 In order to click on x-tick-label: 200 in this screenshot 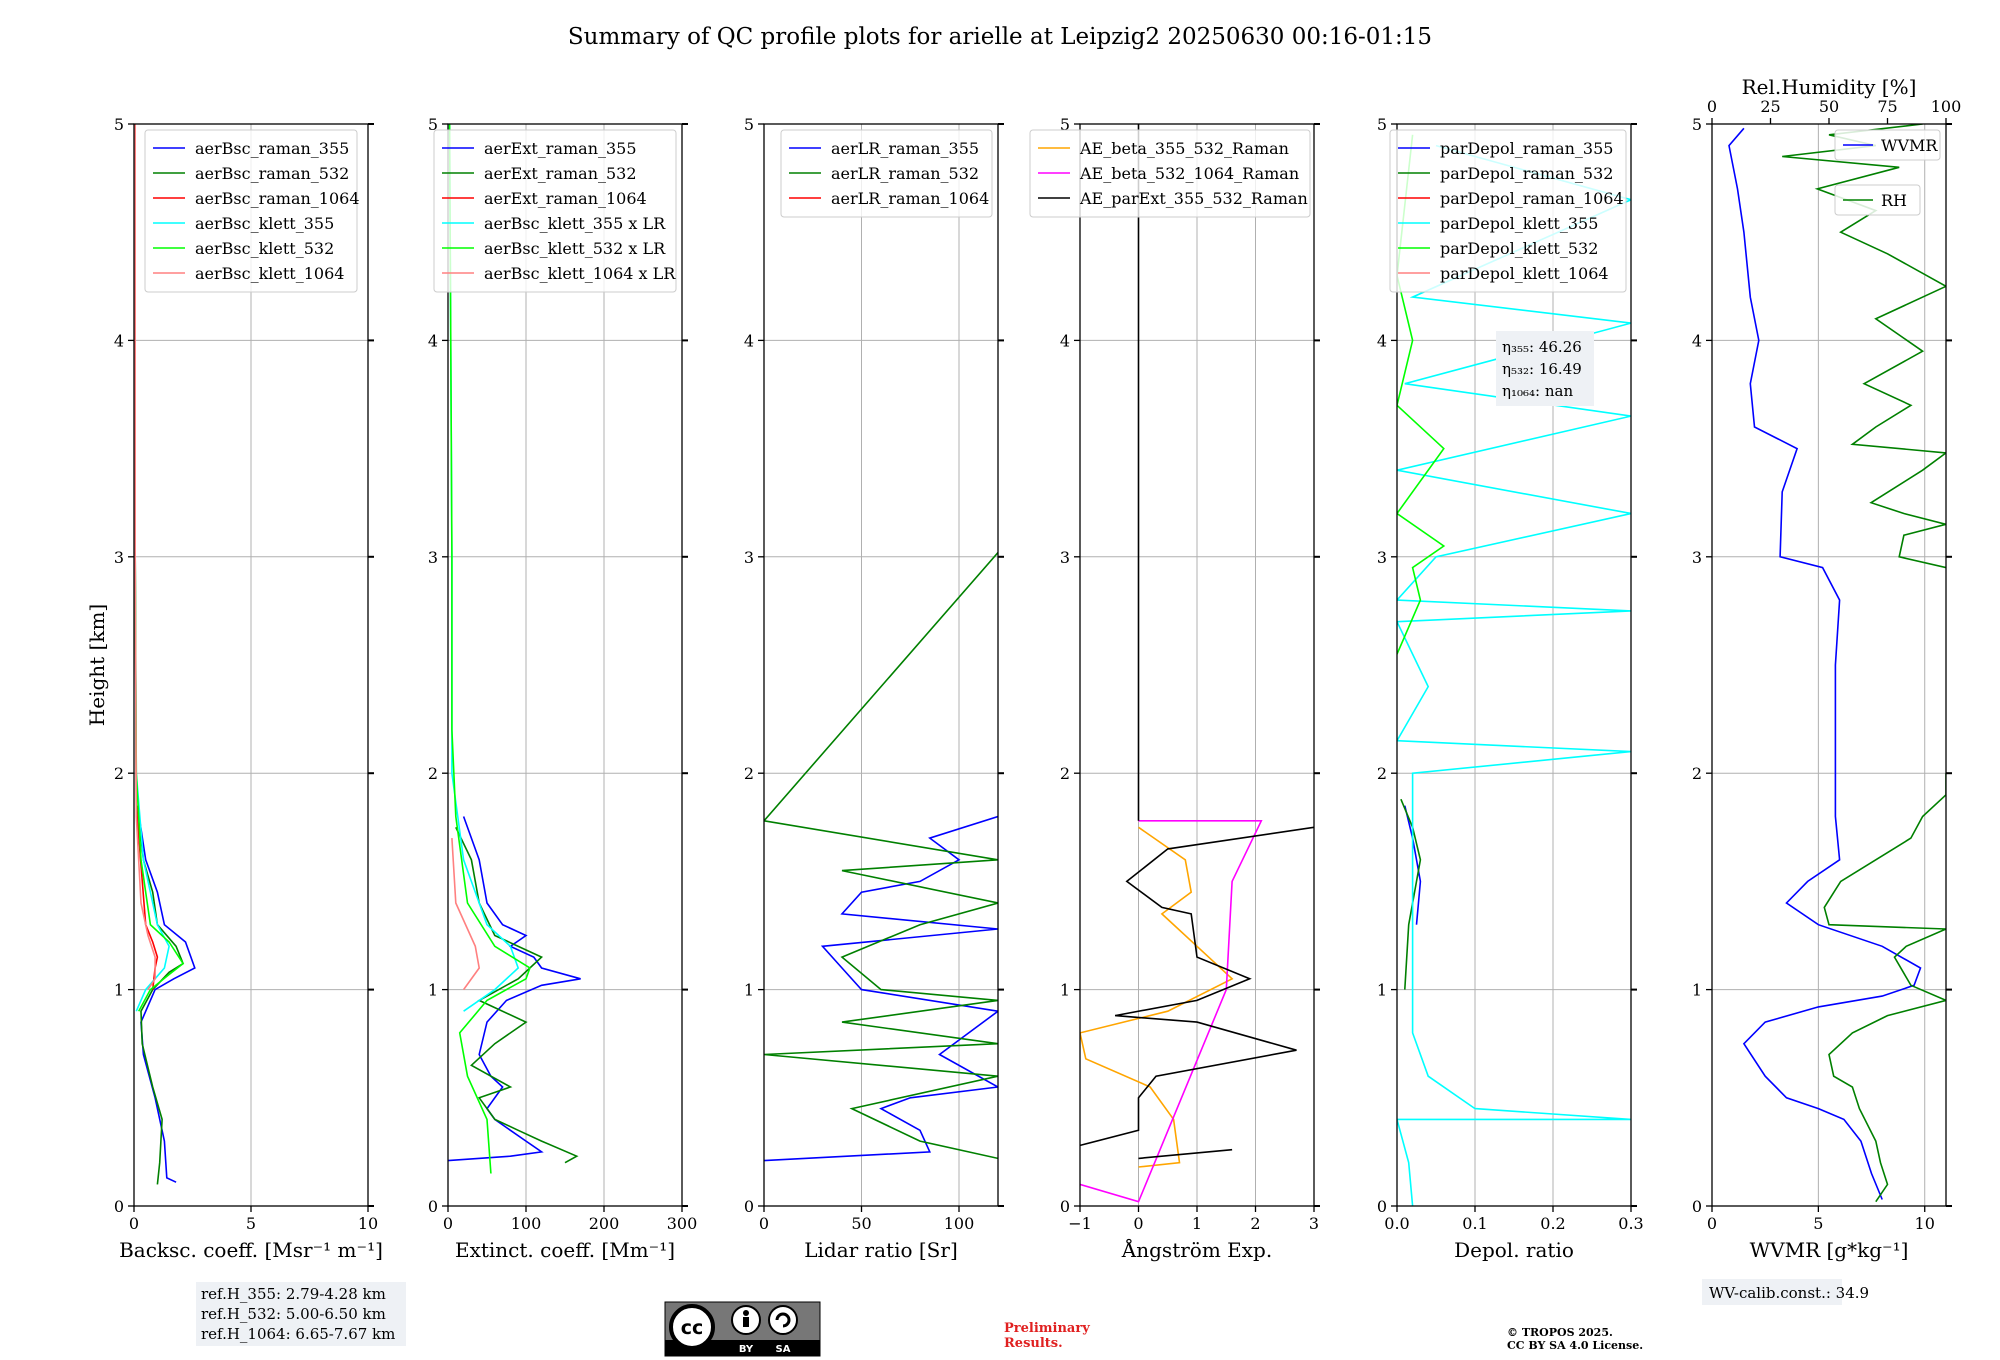, I will do `click(604, 1223)`.